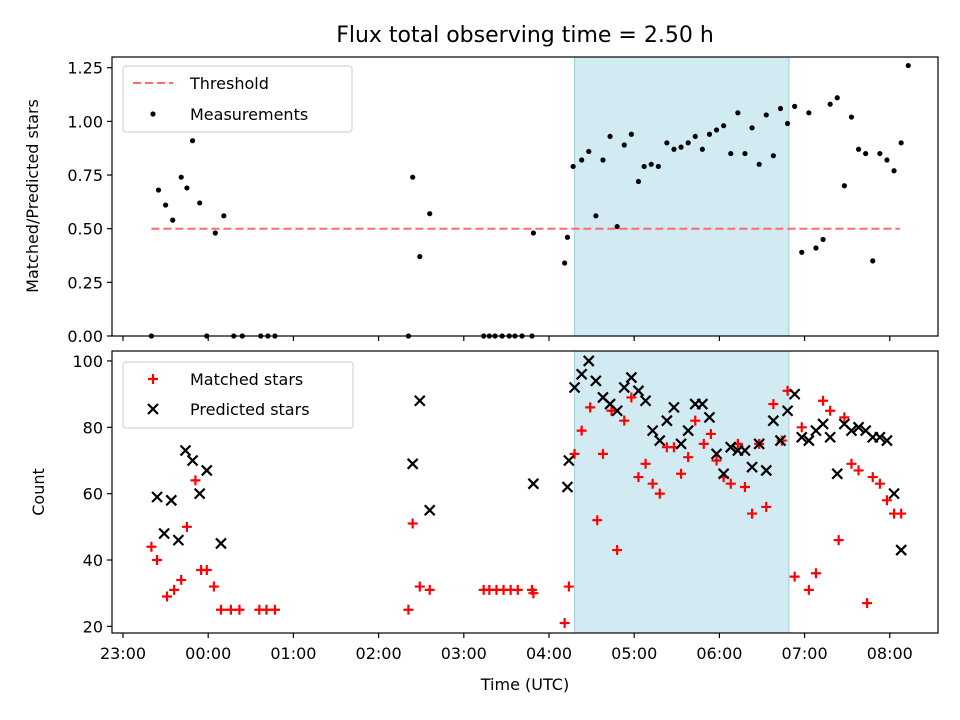 Image resolution: width=960 pixels, height=720 pixels. I want to click on legend-predicted-label: Predicted stars, so click(250, 409).